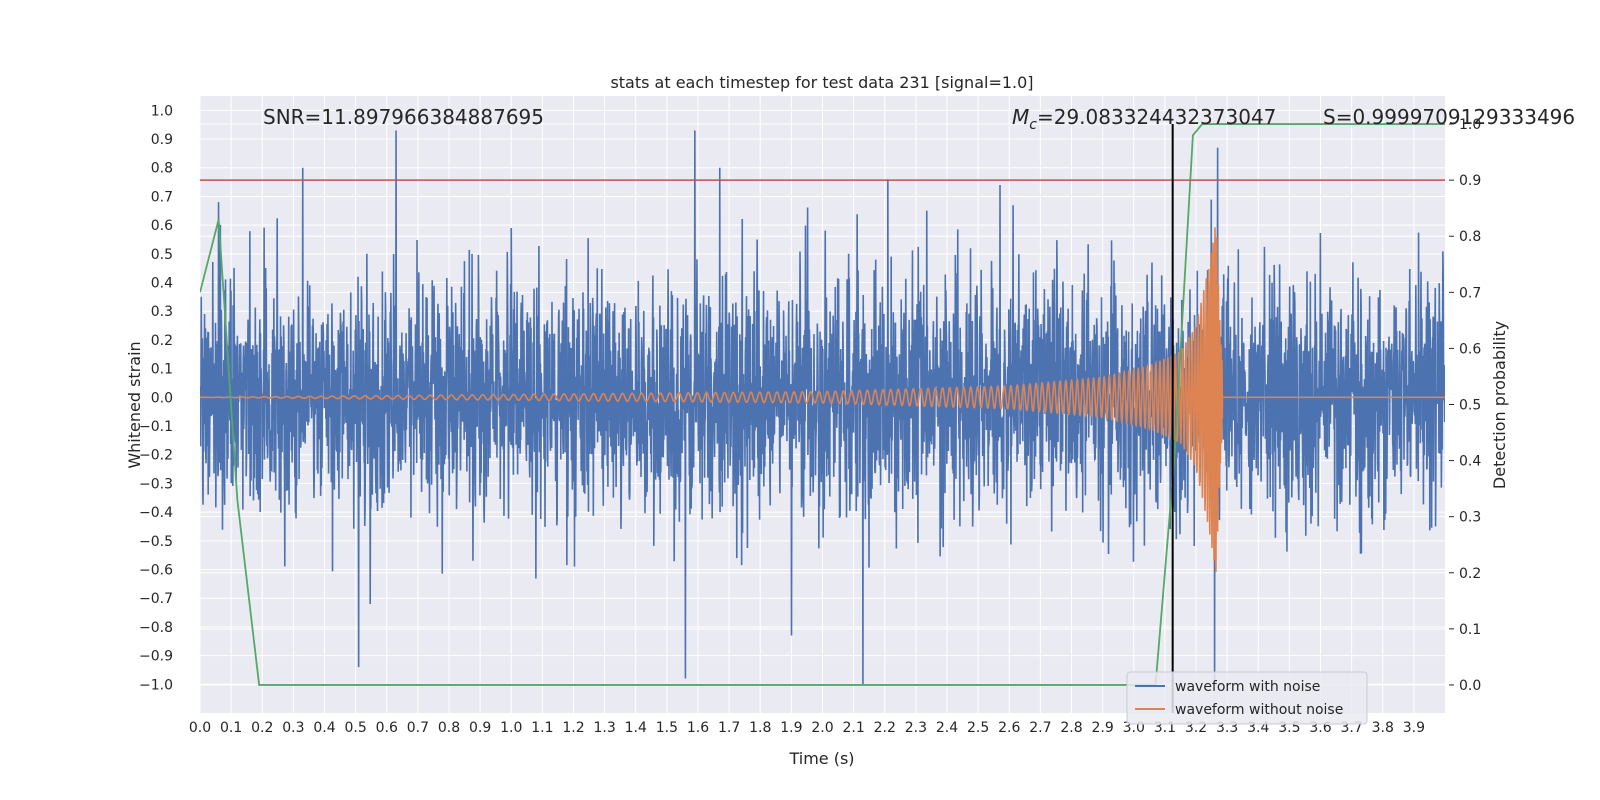  I want to click on right-tick-label: 1.0, so click(1470, 125).